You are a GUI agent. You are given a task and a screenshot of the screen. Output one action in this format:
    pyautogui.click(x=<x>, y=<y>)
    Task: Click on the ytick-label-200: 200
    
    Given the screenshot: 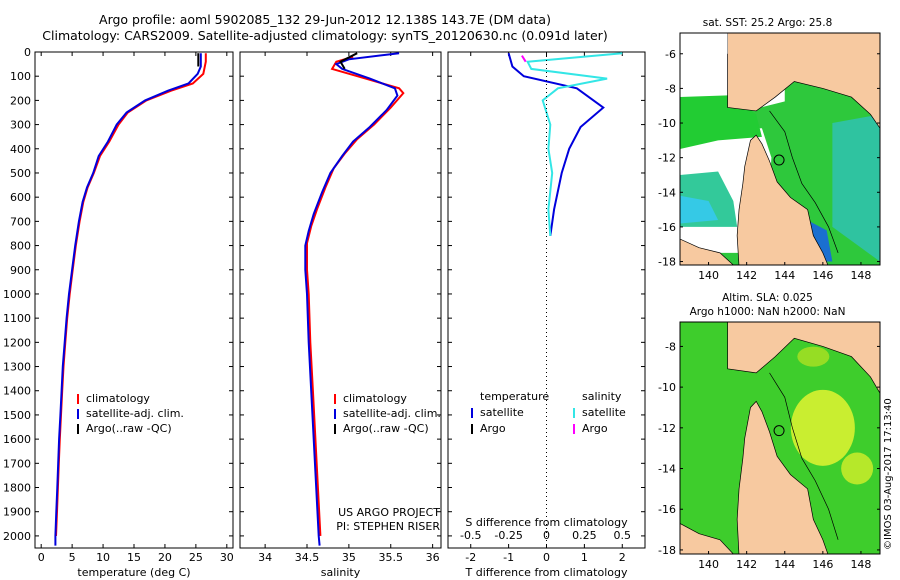 What is the action you would take?
    pyautogui.click(x=20, y=100)
    